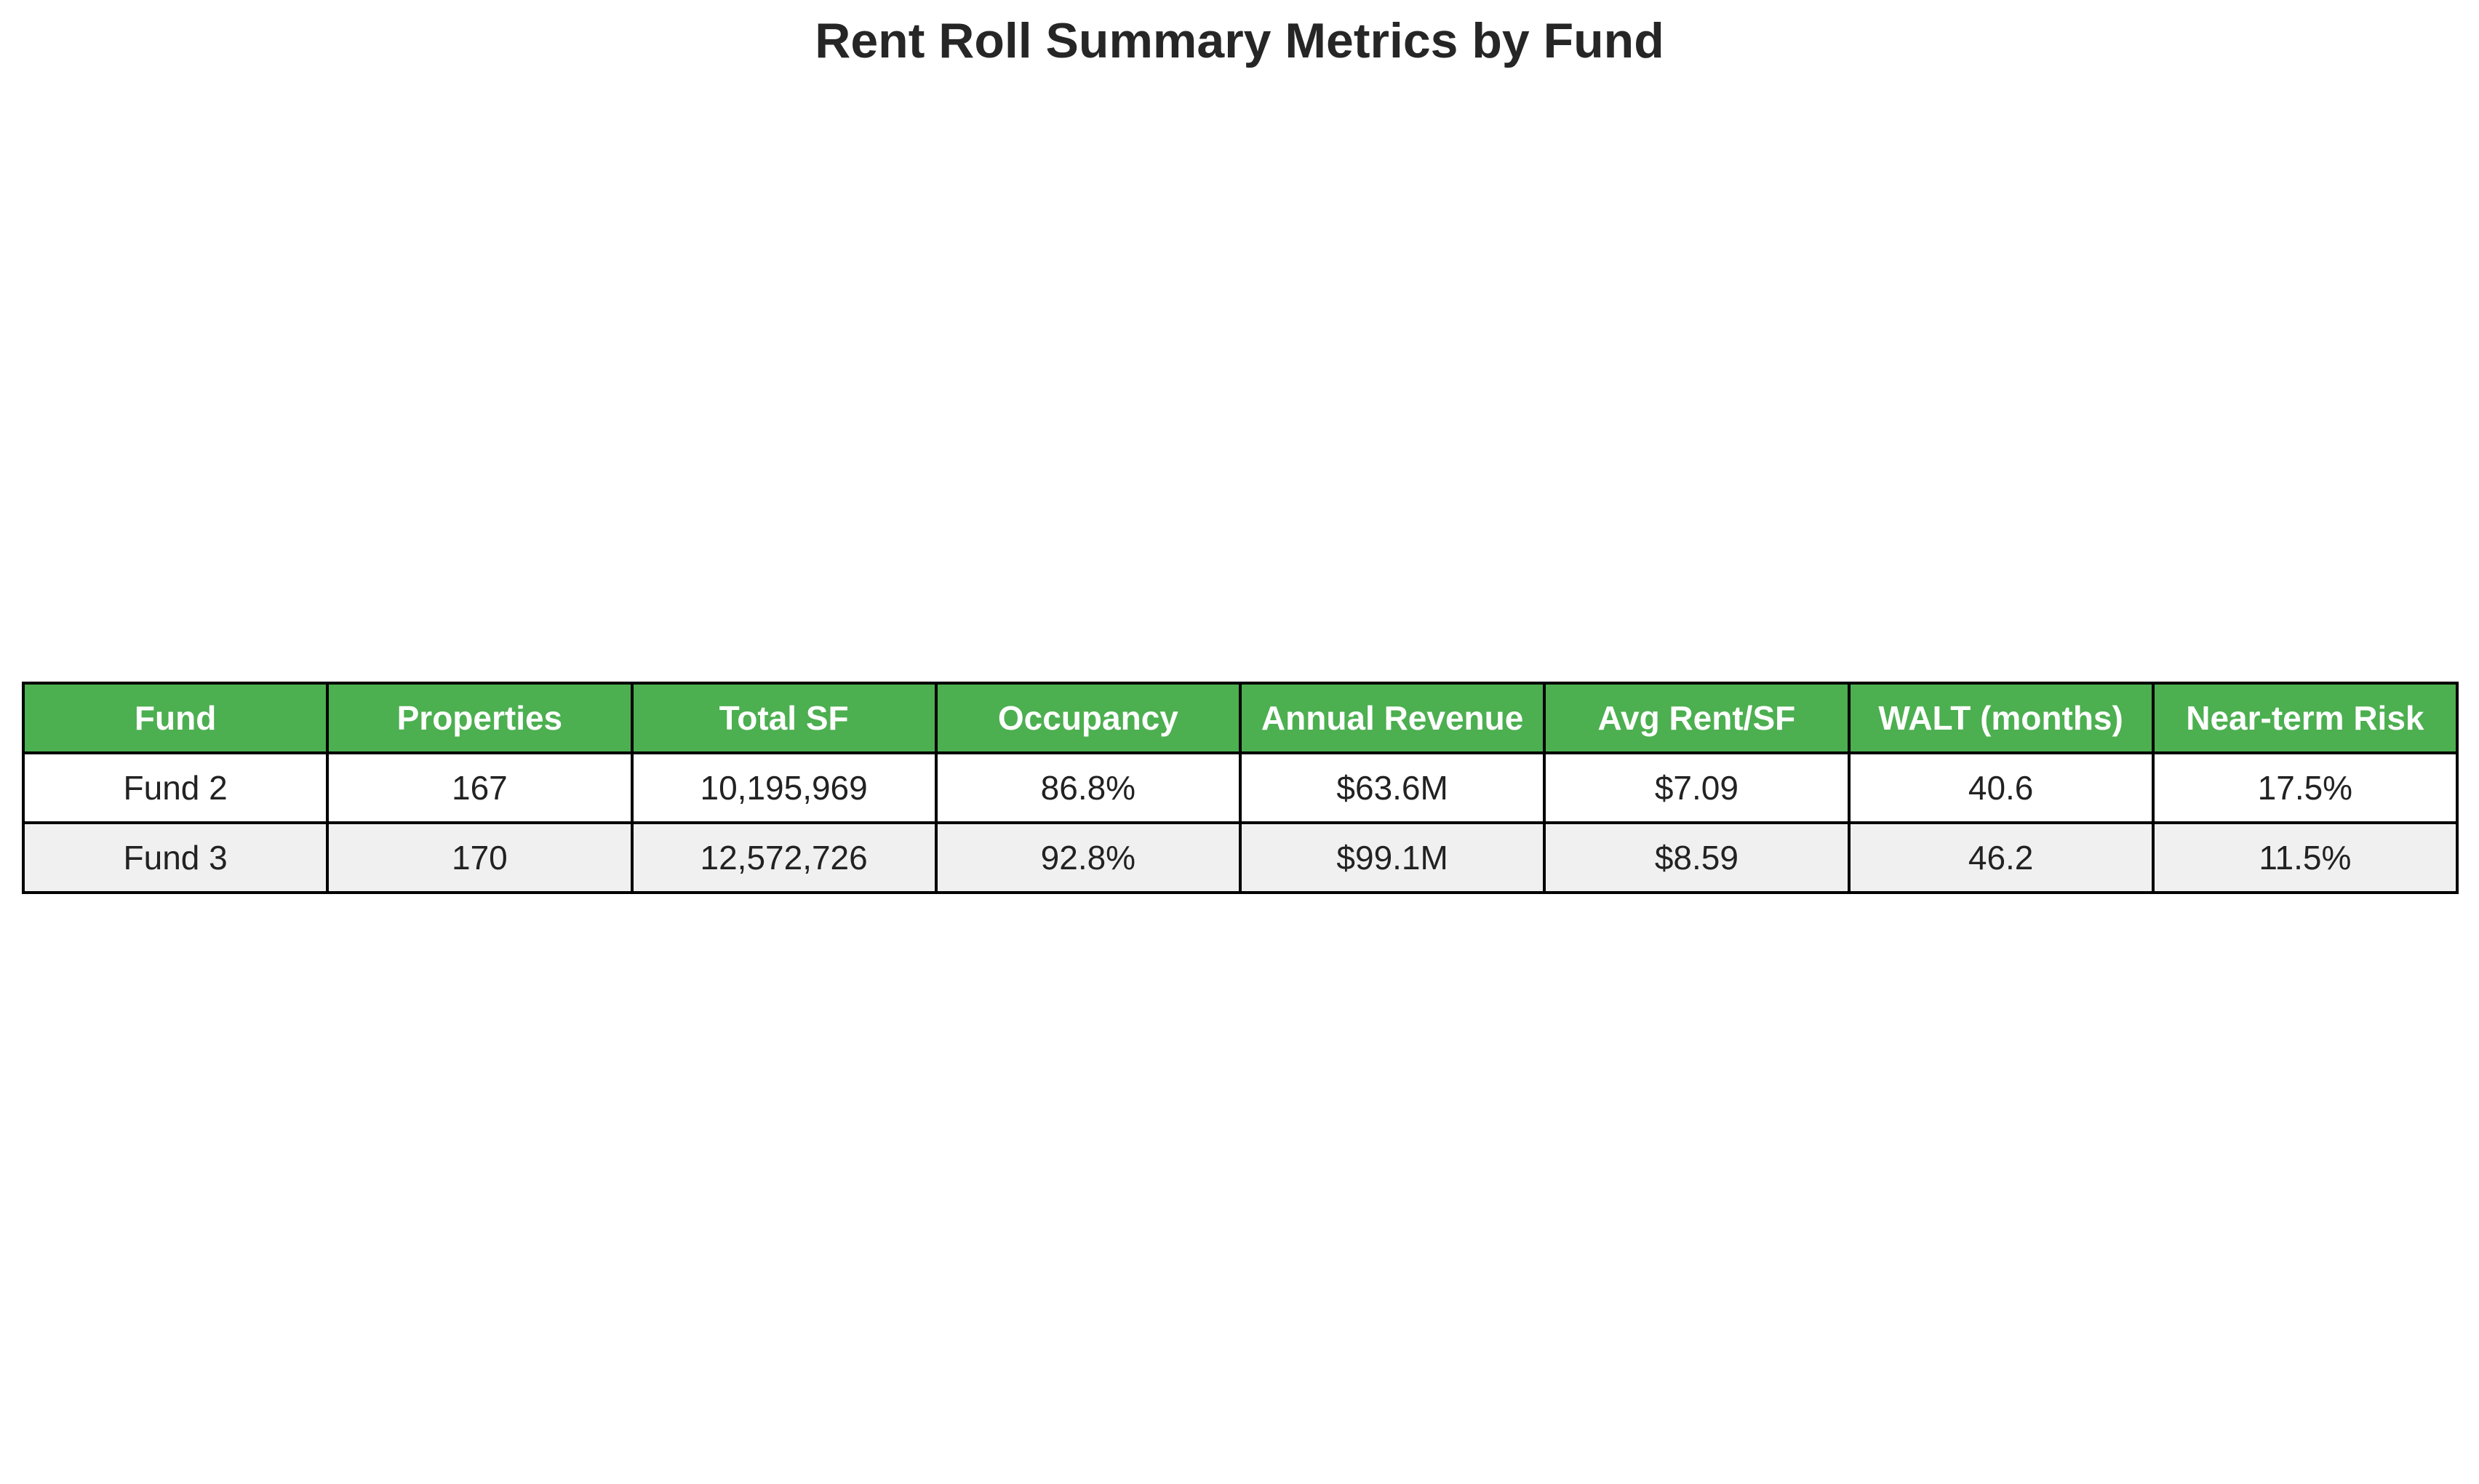 This screenshot has width=2479, height=1484. What do you see at coordinates (2305, 857) in the screenshot?
I see `table-cell-near-term-risk: 11.5%` at bounding box center [2305, 857].